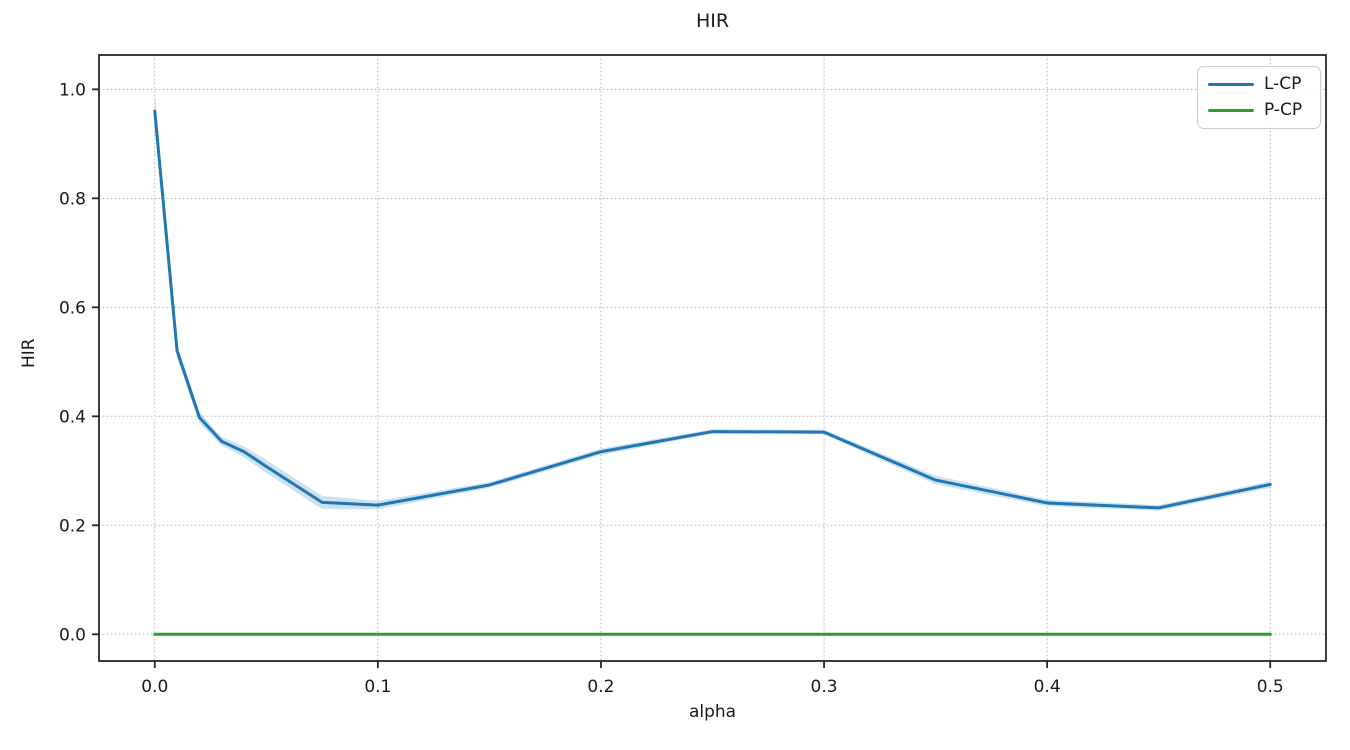  What do you see at coordinates (1270, 687) in the screenshot?
I see `x-tick-label: 0.5` at bounding box center [1270, 687].